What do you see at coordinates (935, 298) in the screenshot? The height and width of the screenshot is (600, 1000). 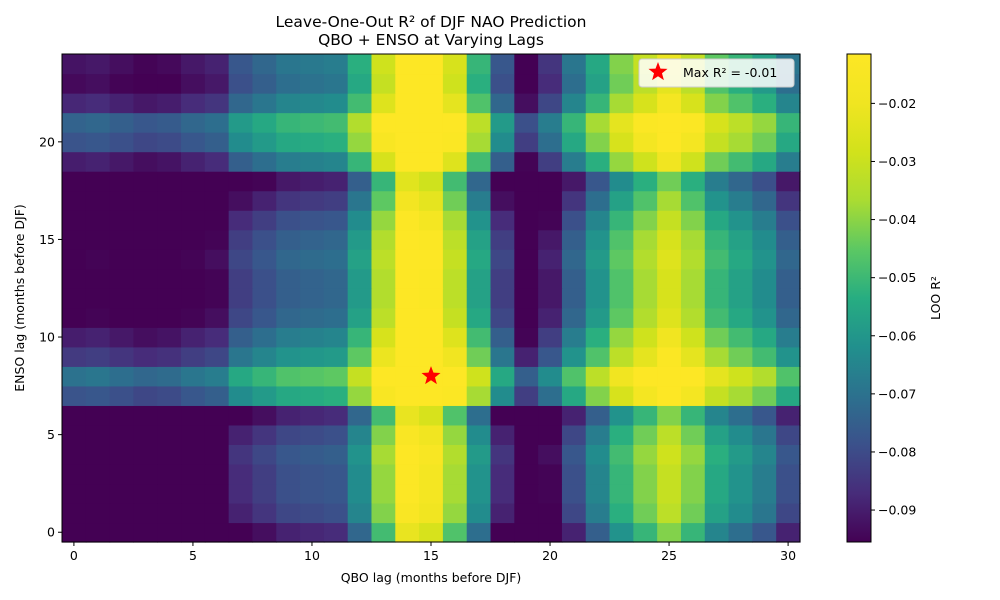 I see `colorbar-label: LOO R²` at bounding box center [935, 298].